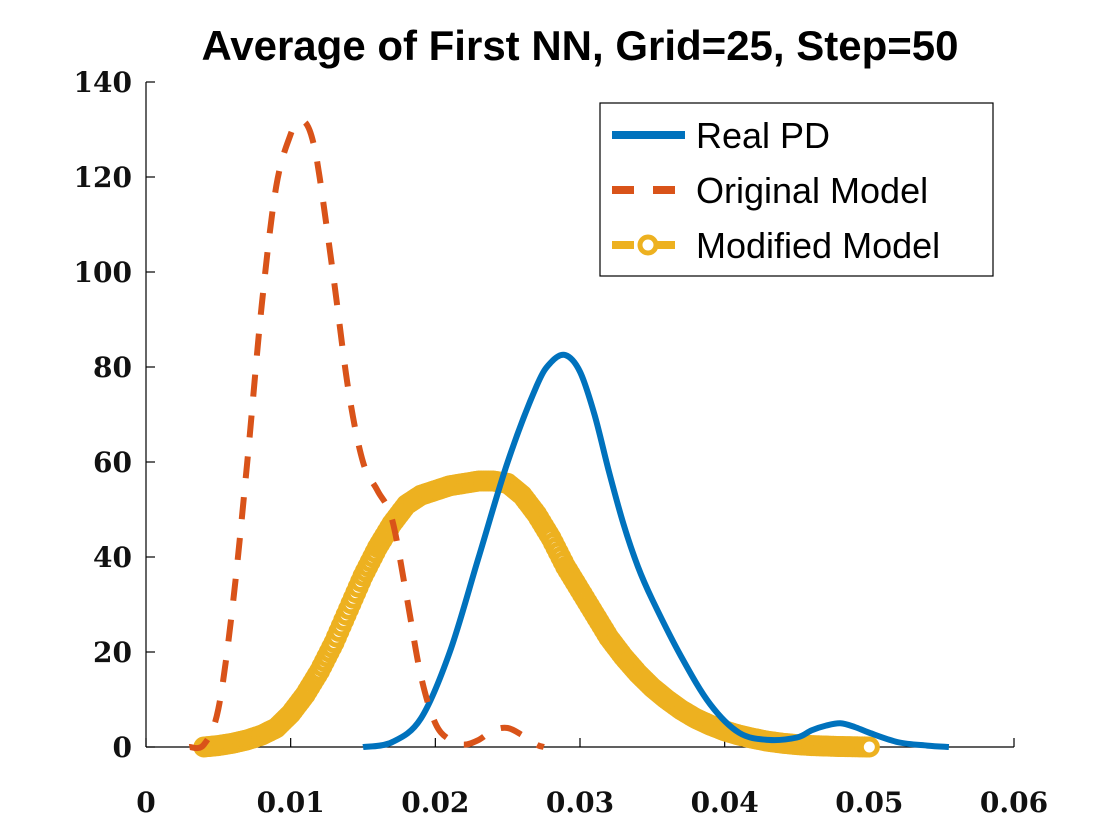  What do you see at coordinates (114, 415) in the screenshot?
I see `y-ticks: 0 20 40 60 80 100 120 140` at bounding box center [114, 415].